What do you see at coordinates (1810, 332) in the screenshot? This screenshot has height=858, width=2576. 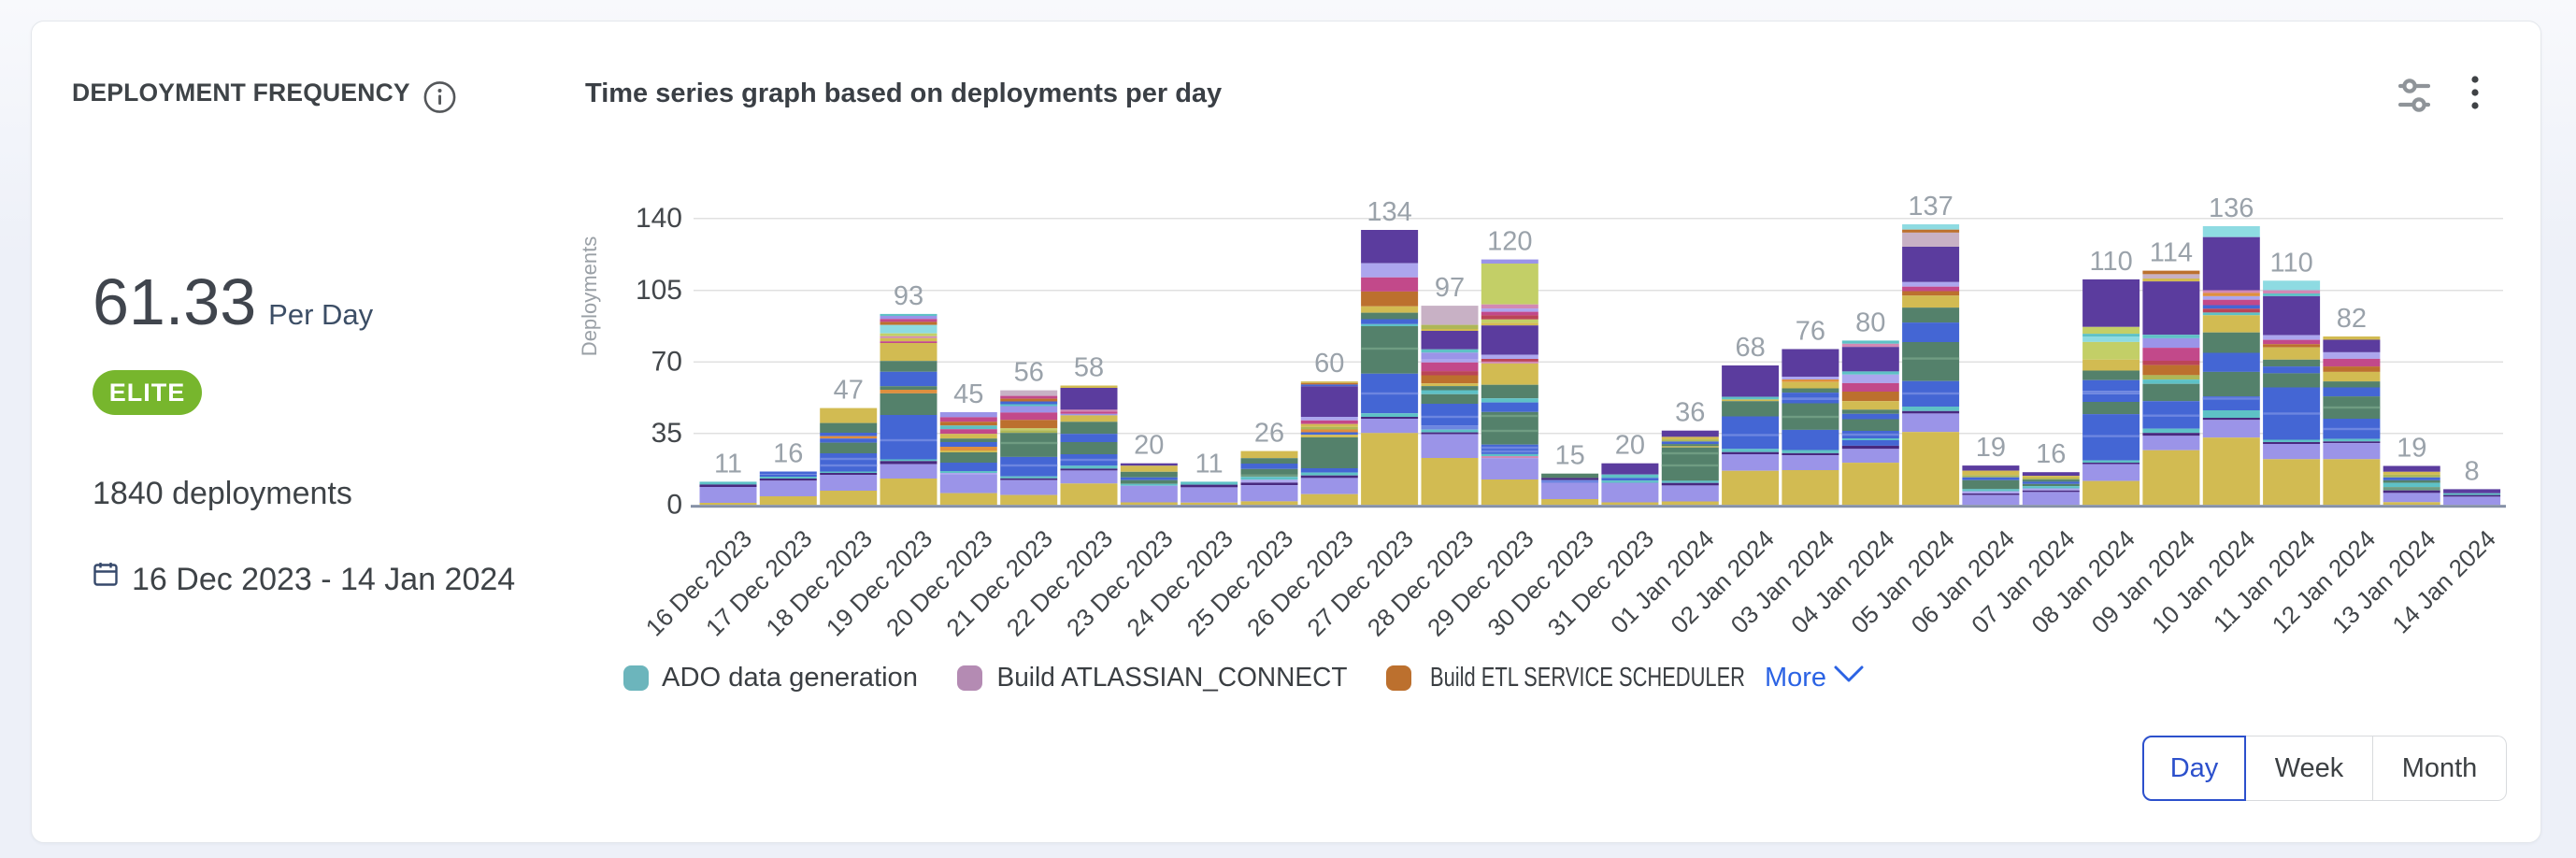 I see `svg-text: 76` at bounding box center [1810, 332].